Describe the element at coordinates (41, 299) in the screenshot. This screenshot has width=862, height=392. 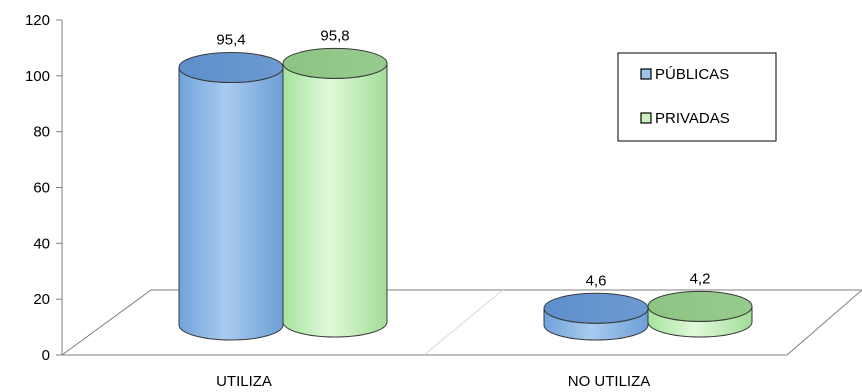
I see `y-tick-label: 20` at that location.